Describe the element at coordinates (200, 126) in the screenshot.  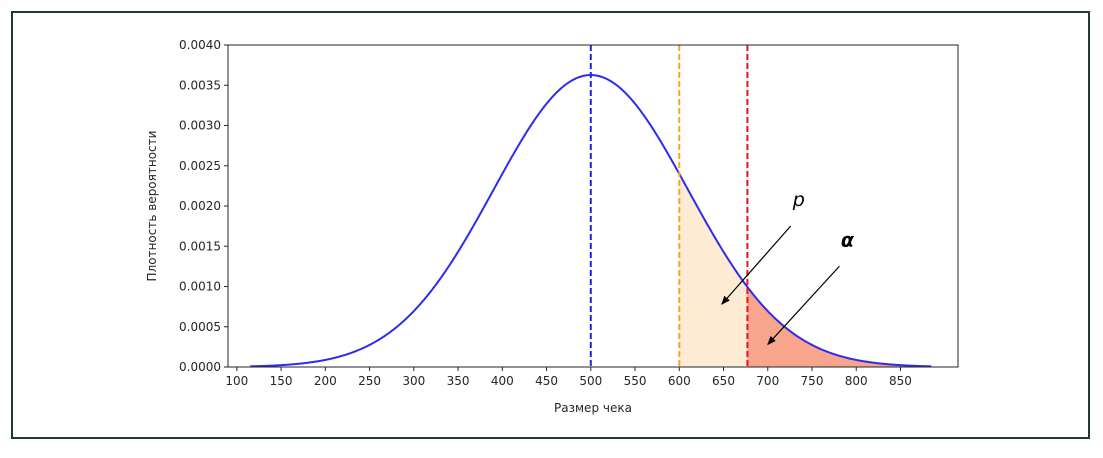
I see `y-tick-label: 0.0030` at that location.